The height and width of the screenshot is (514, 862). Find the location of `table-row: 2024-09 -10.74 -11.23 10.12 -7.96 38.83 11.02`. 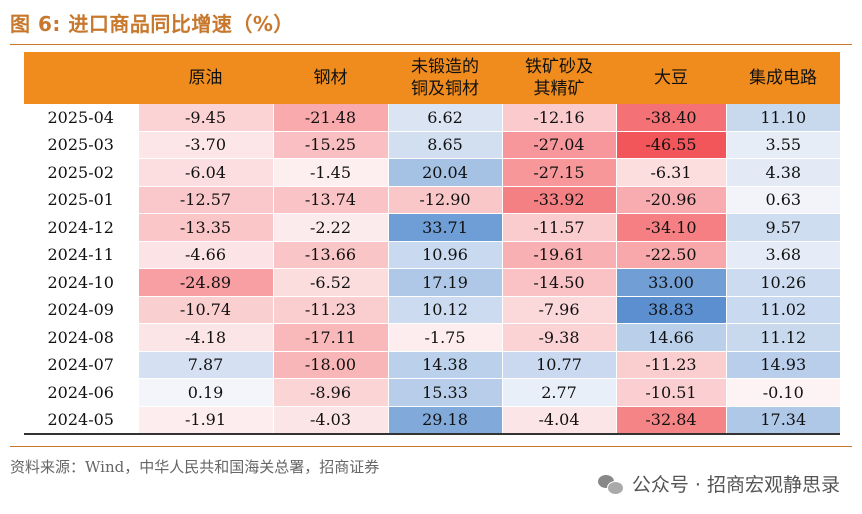

table-row: 2024-09 -10.74 -11.23 10.12 -7.96 38.83 11.02 is located at coordinates (432, 310).